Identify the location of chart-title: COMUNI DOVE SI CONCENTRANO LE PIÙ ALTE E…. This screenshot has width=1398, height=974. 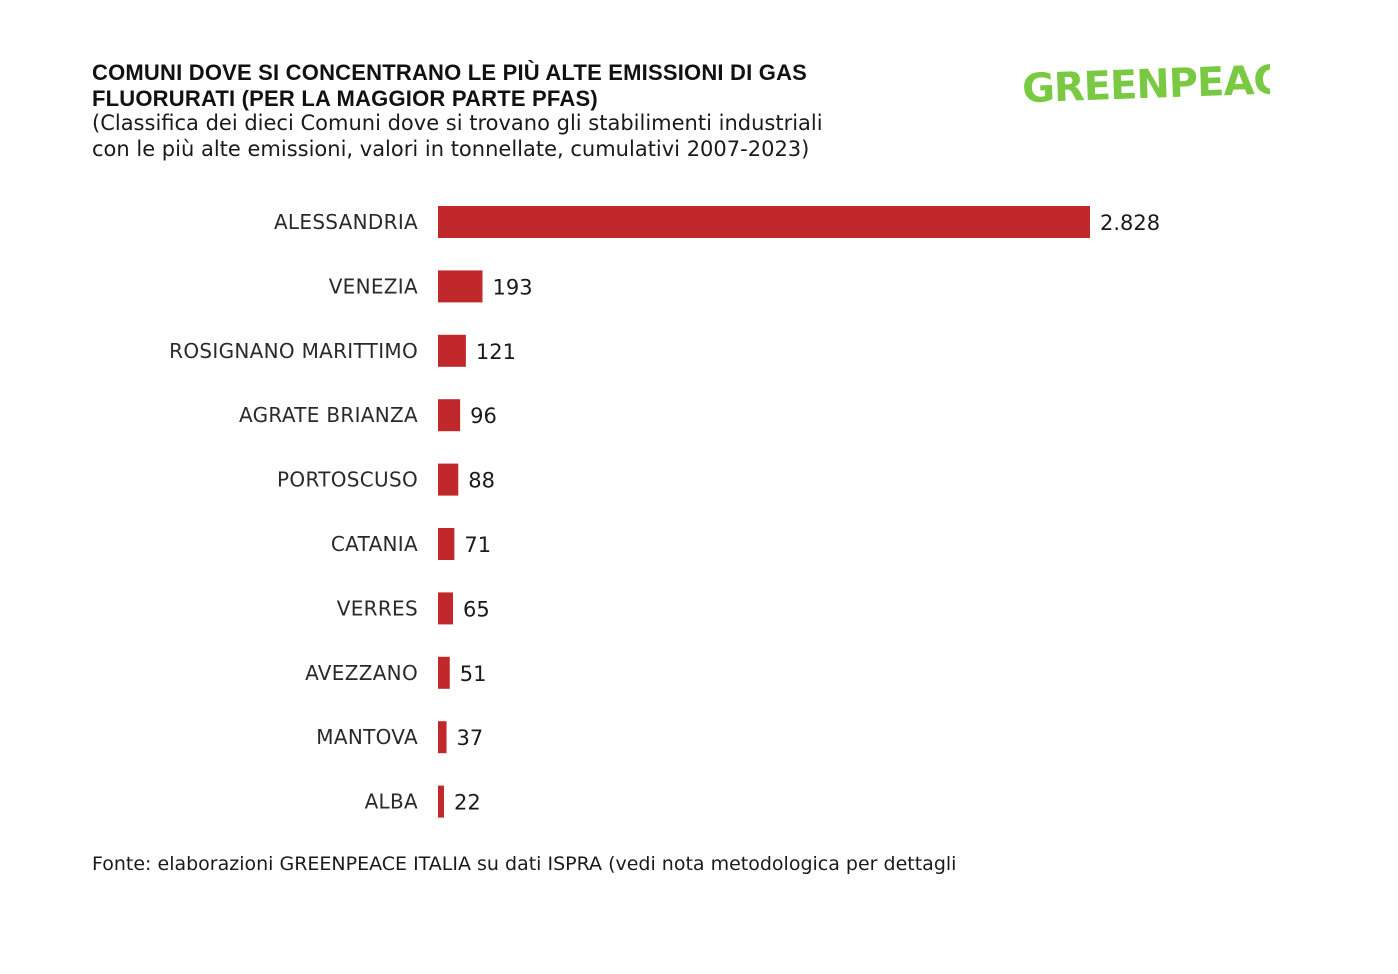
(542, 86).